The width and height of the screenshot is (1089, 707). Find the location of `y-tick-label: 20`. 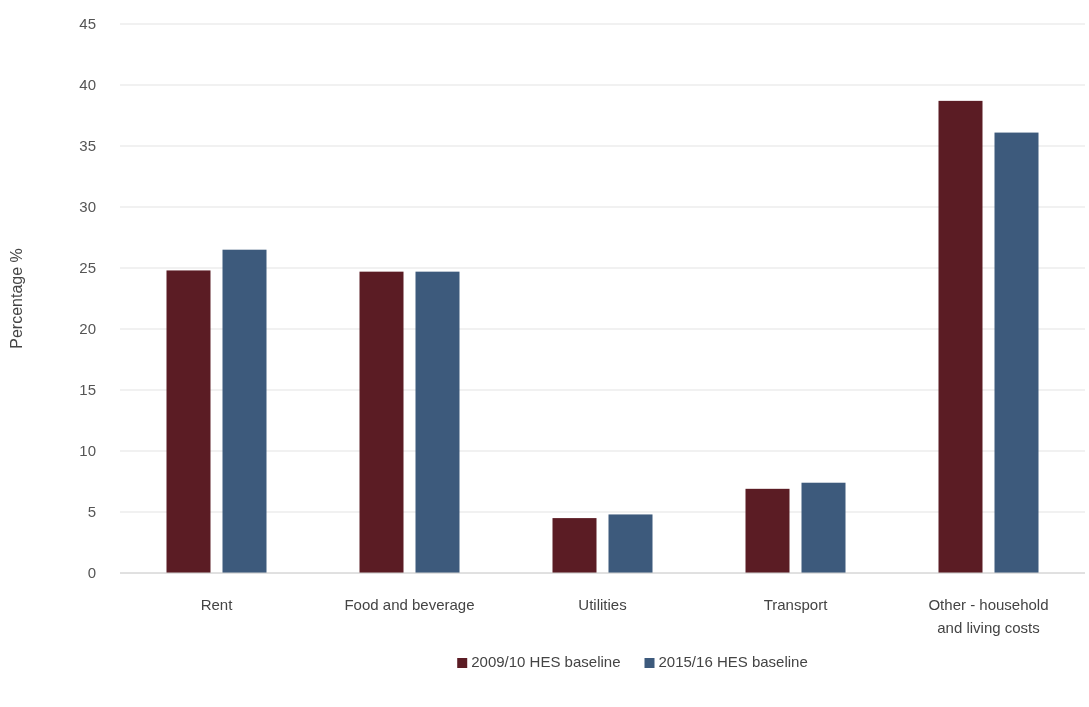

y-tick-label: 20 is located at coordinates (87, 329).